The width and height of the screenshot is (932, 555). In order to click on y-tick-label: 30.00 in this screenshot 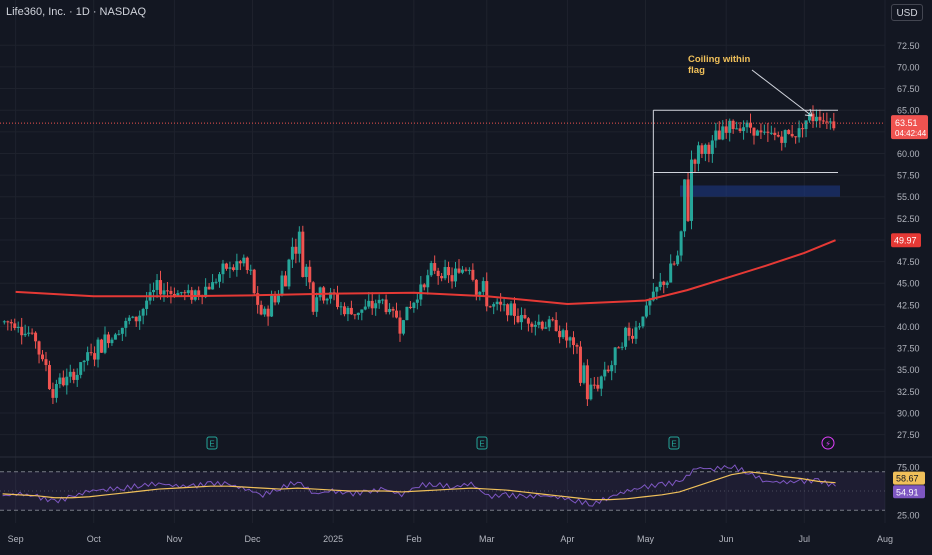, I will do `click(908, 413)`.